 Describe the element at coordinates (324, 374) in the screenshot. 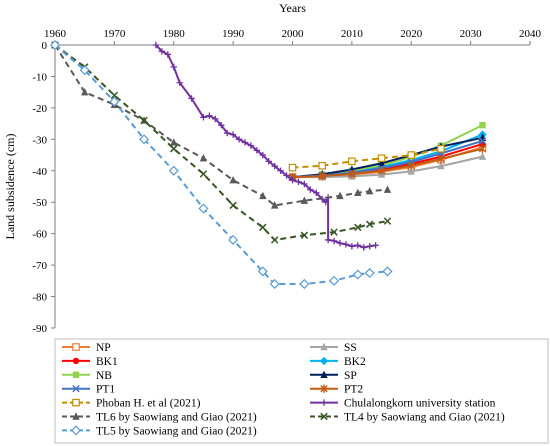

I see `legend-marker-sp` at that location.